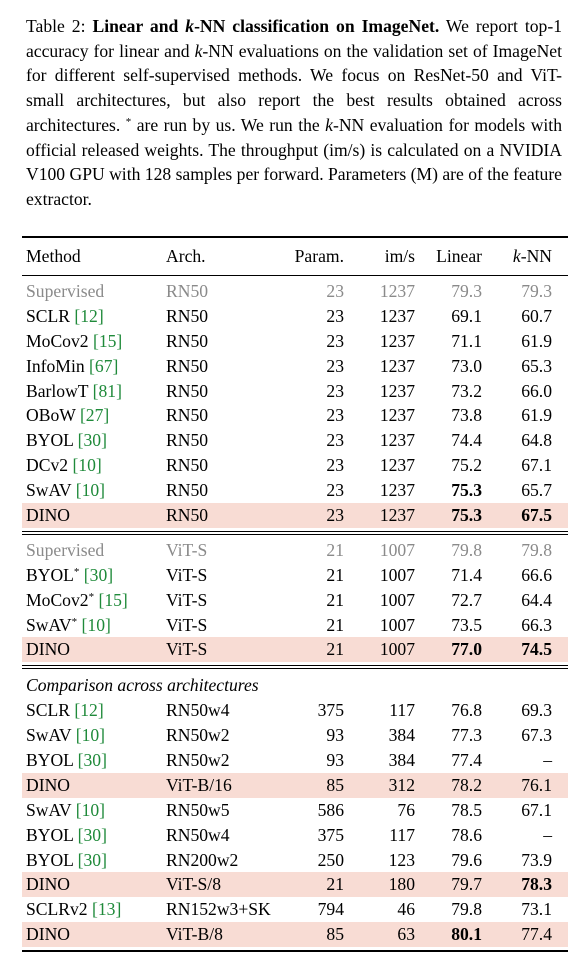  What do you see at coordinates (50, 710) in the screenshot?
I see `method-name: SCLR` at bounding box center [50, 710].